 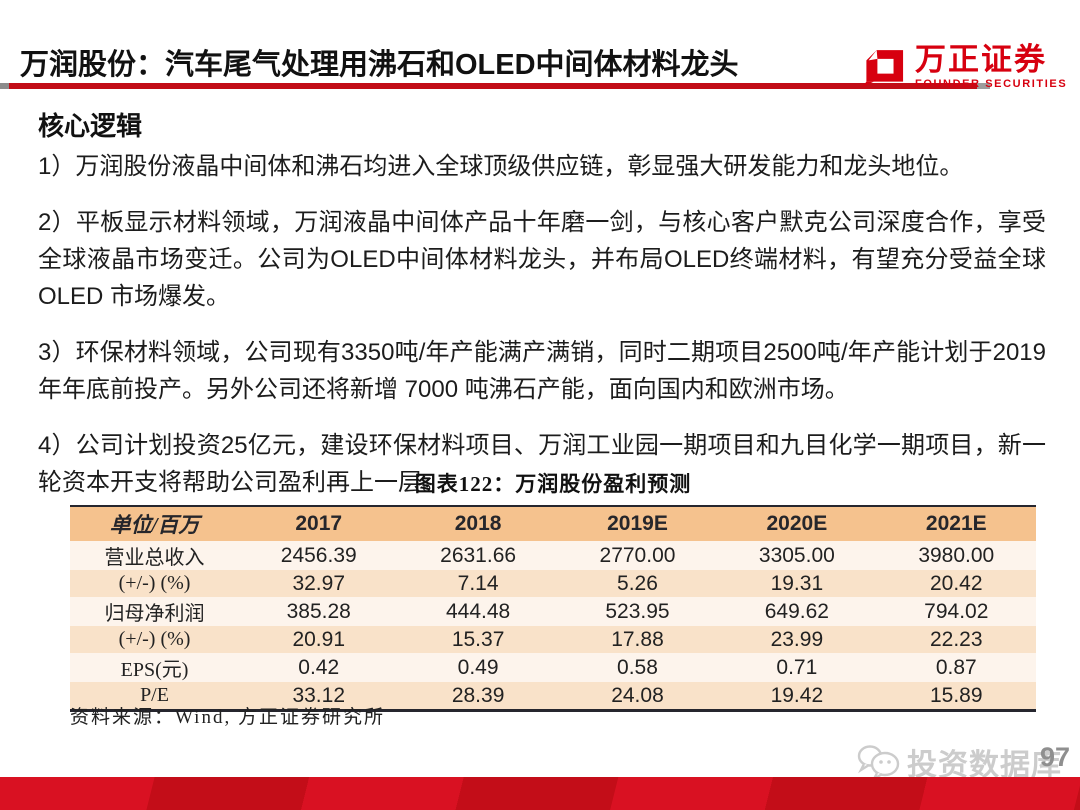 I want to click on underline-red-bar, so click(x=493, y=86).